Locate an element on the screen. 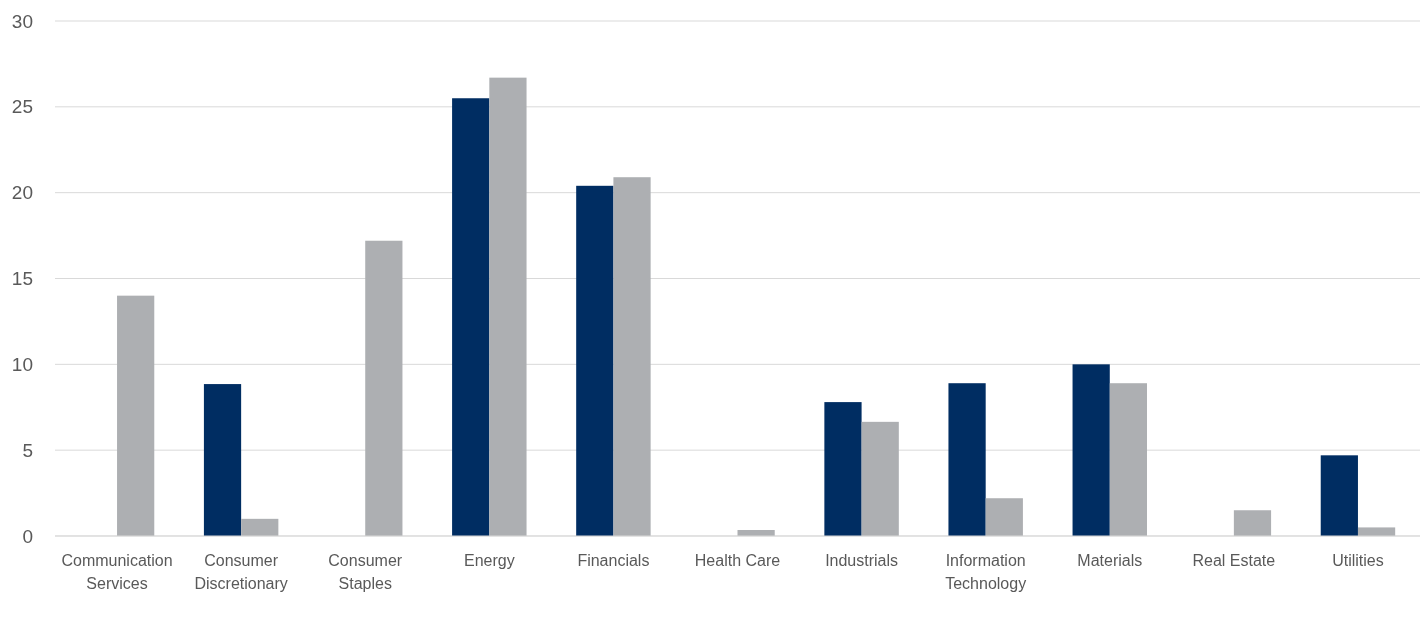  x-tick-label: Materials is located at coordinates (1110, 560).